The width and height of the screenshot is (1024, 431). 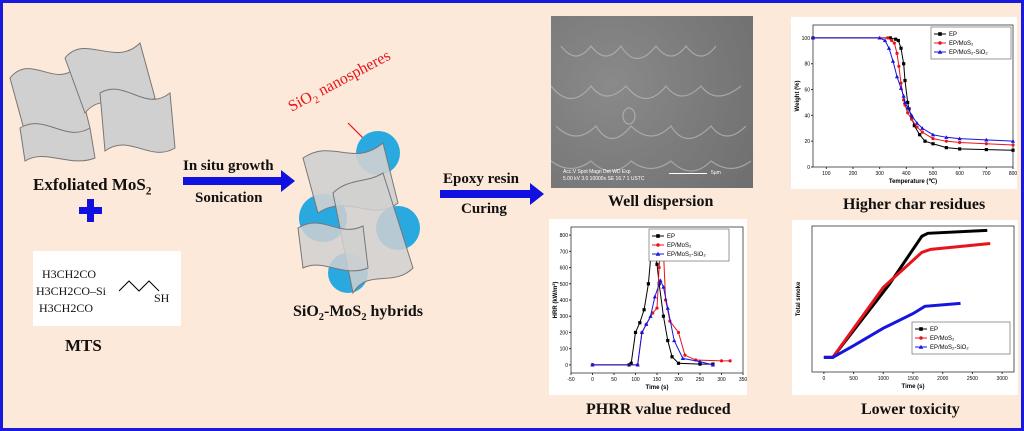 What do you see at coordinates (481, 179) in the screenshot?
I see `step2-top-label: Epoxy resin` at bounding box center [481, 179].